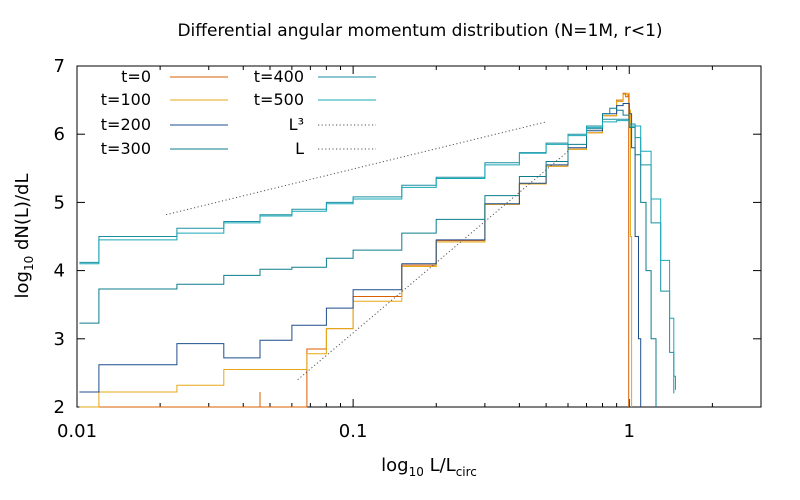 The width and height of the screenshot is (800, 500). Describe the element at coordinates (279, 99) in the screenshot. I see `legend-label: t=500` at that location.